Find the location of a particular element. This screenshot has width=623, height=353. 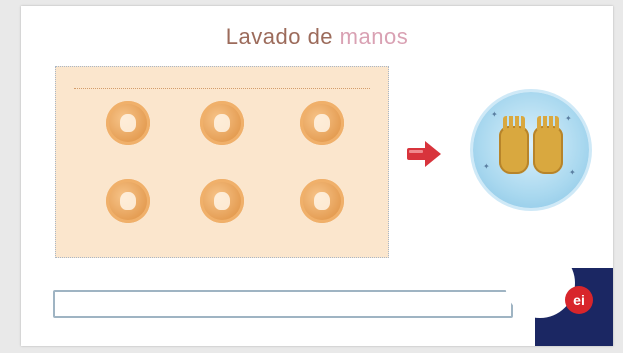

left-hand-icon is located at coordinates (514, 145).